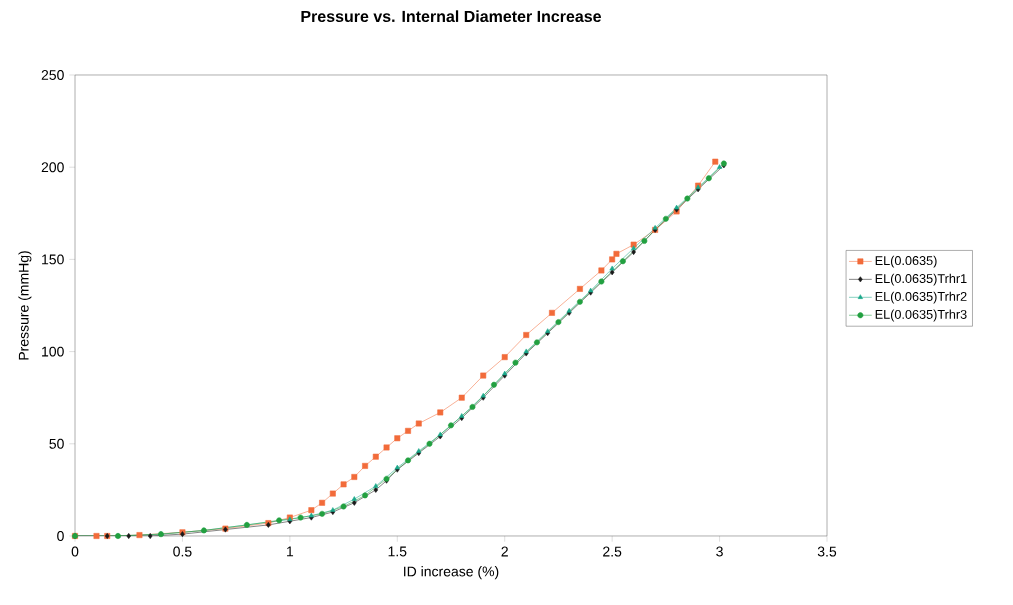 Image resolution: width=1013 pixels, height=605 pixels. I want to click on x-tick-label: 3, so click(719, 551).